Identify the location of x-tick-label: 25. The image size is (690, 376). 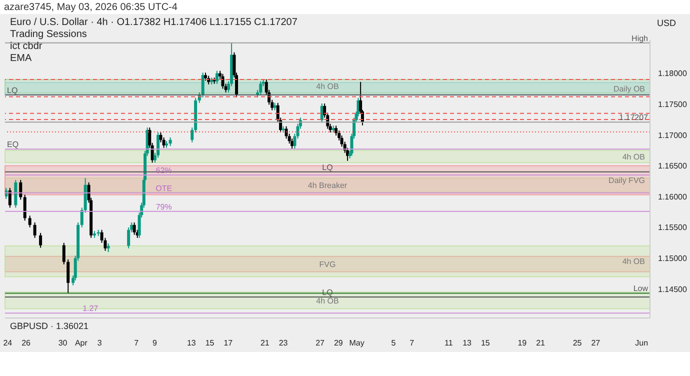
(577, 343).